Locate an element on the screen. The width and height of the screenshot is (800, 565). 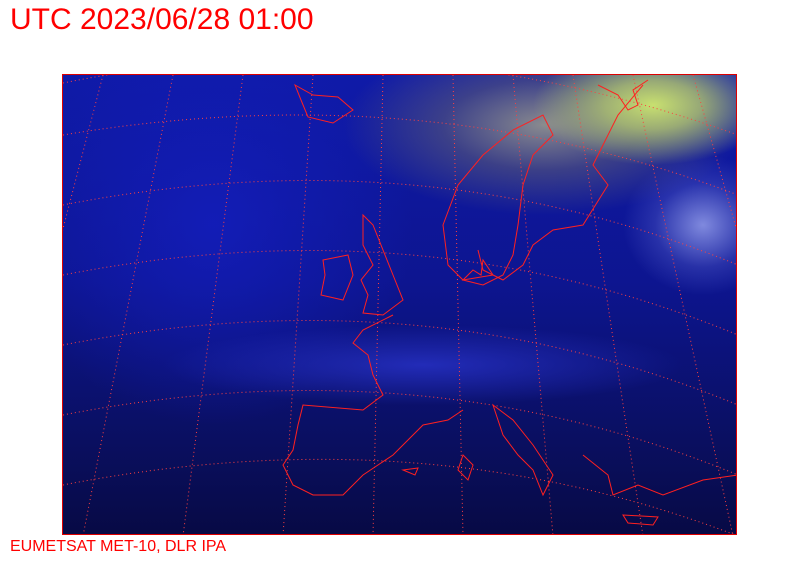
timestamp-title: UTC 2023/06/28 01:00 is located at coordinates (162, 19).